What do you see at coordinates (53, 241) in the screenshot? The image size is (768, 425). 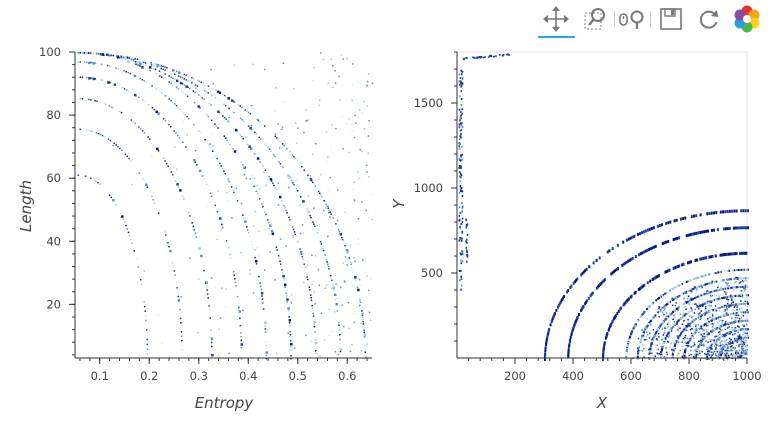 I see `y-tick-label: 40` at bounding box center [53, 241].